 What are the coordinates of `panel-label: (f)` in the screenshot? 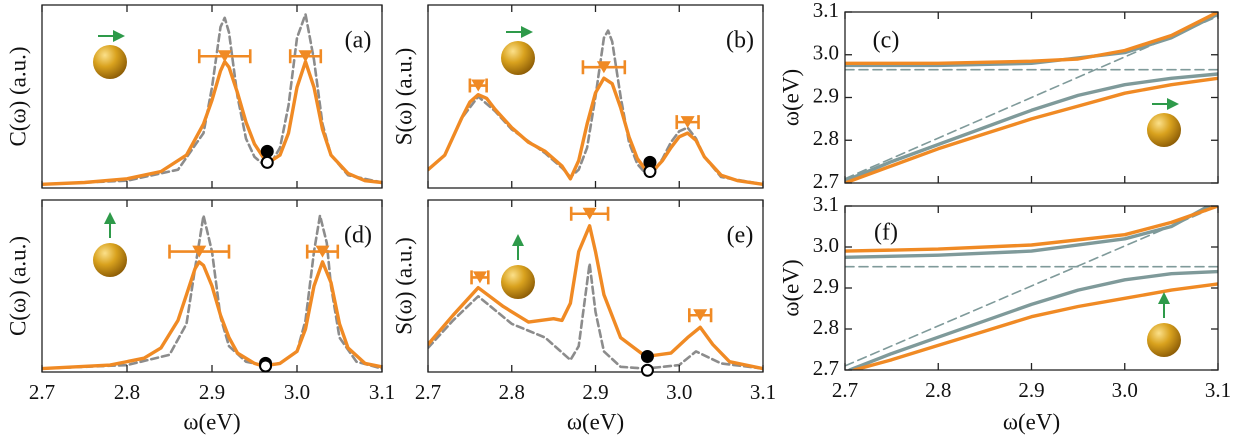 It's located at (886, 233).